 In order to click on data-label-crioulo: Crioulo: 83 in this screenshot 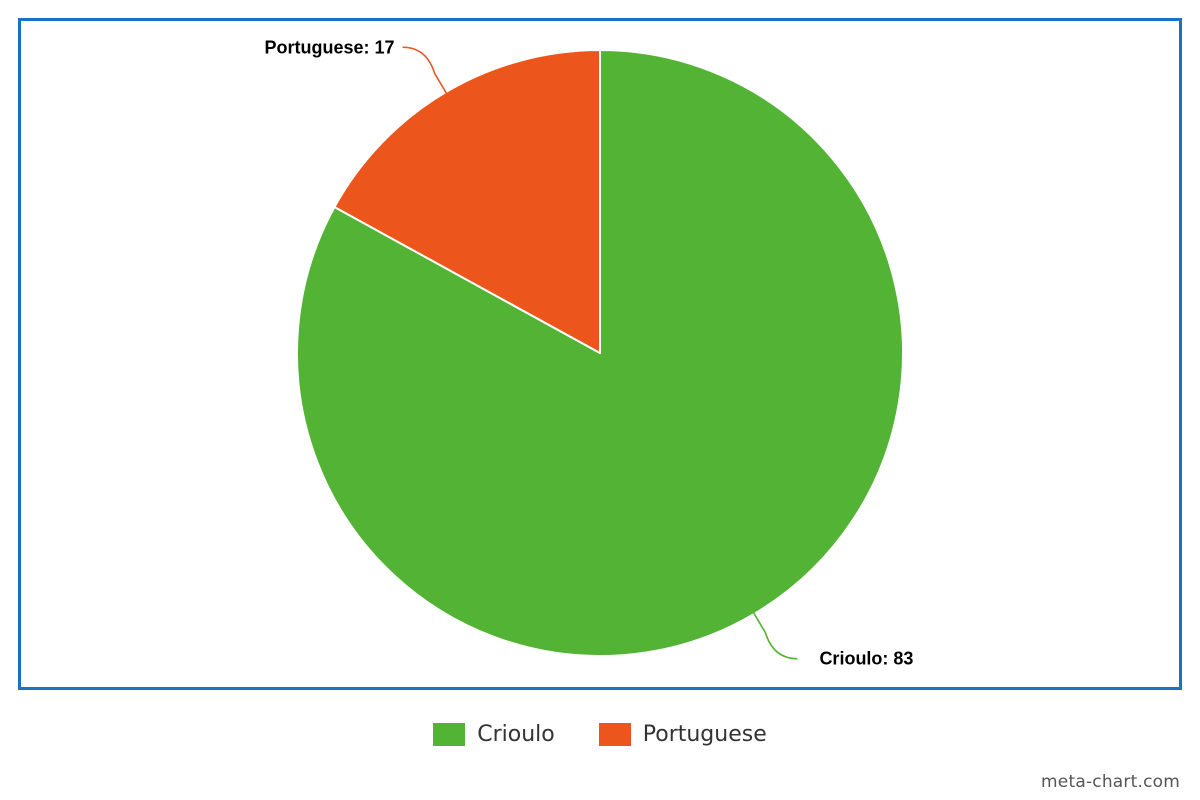, I will do `click(866, 659)`.